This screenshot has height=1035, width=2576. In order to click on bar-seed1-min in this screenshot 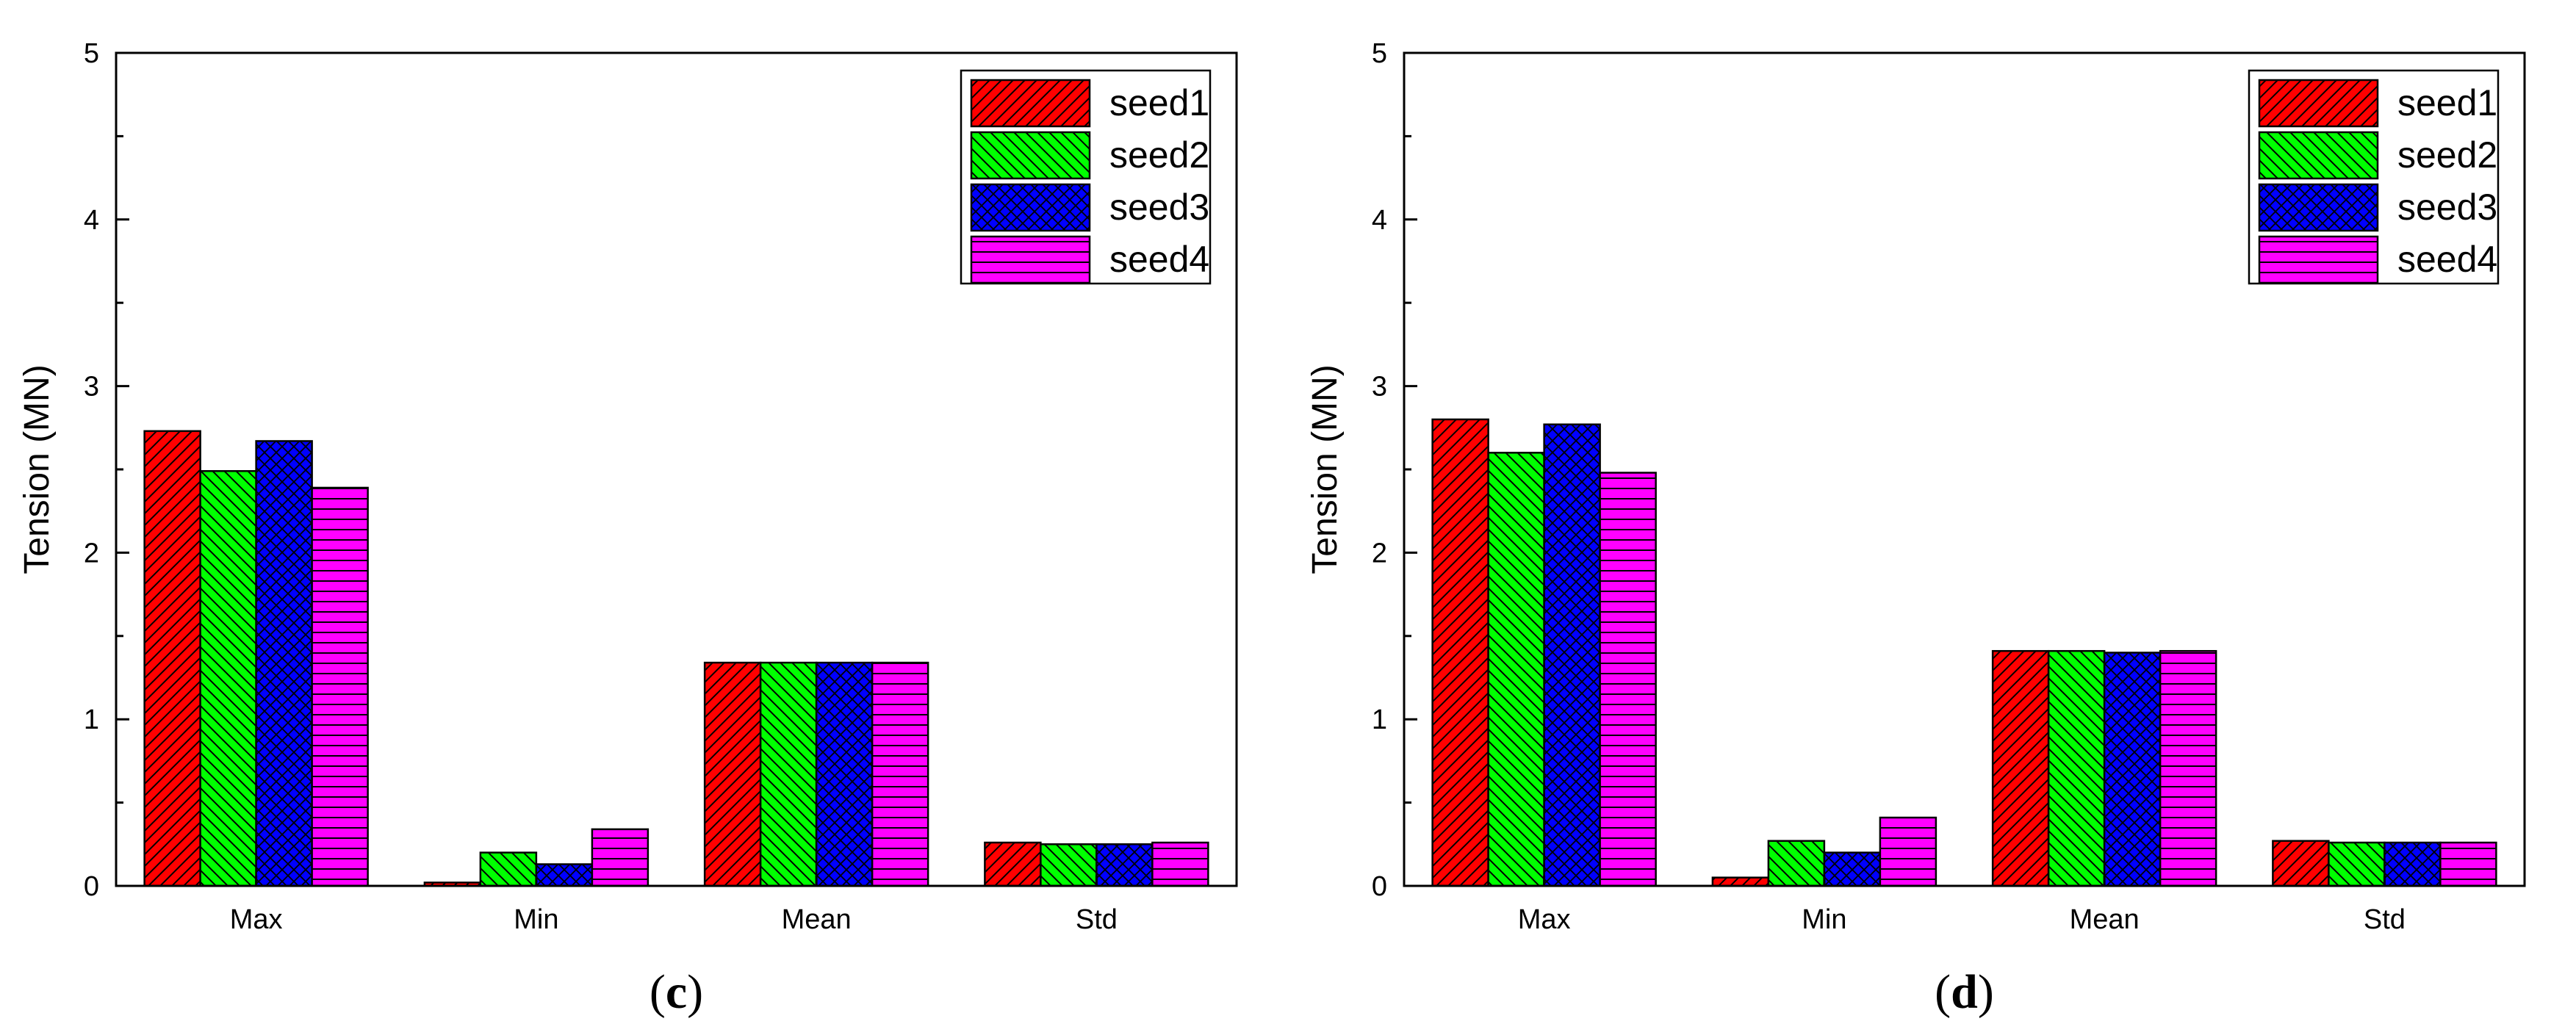, I will do `click(1740, 881)`.